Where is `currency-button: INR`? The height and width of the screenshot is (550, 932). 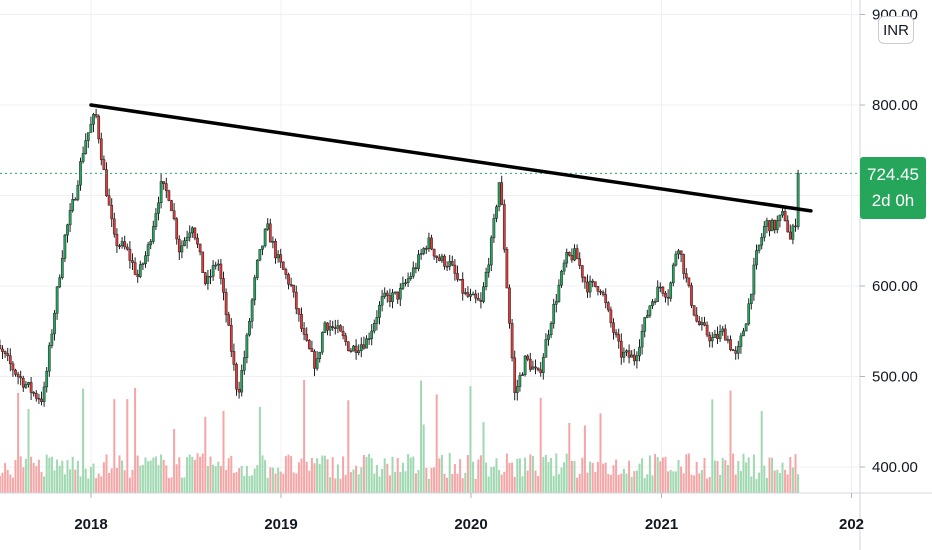 currency-button: INR is located at coordinates (896, 30).